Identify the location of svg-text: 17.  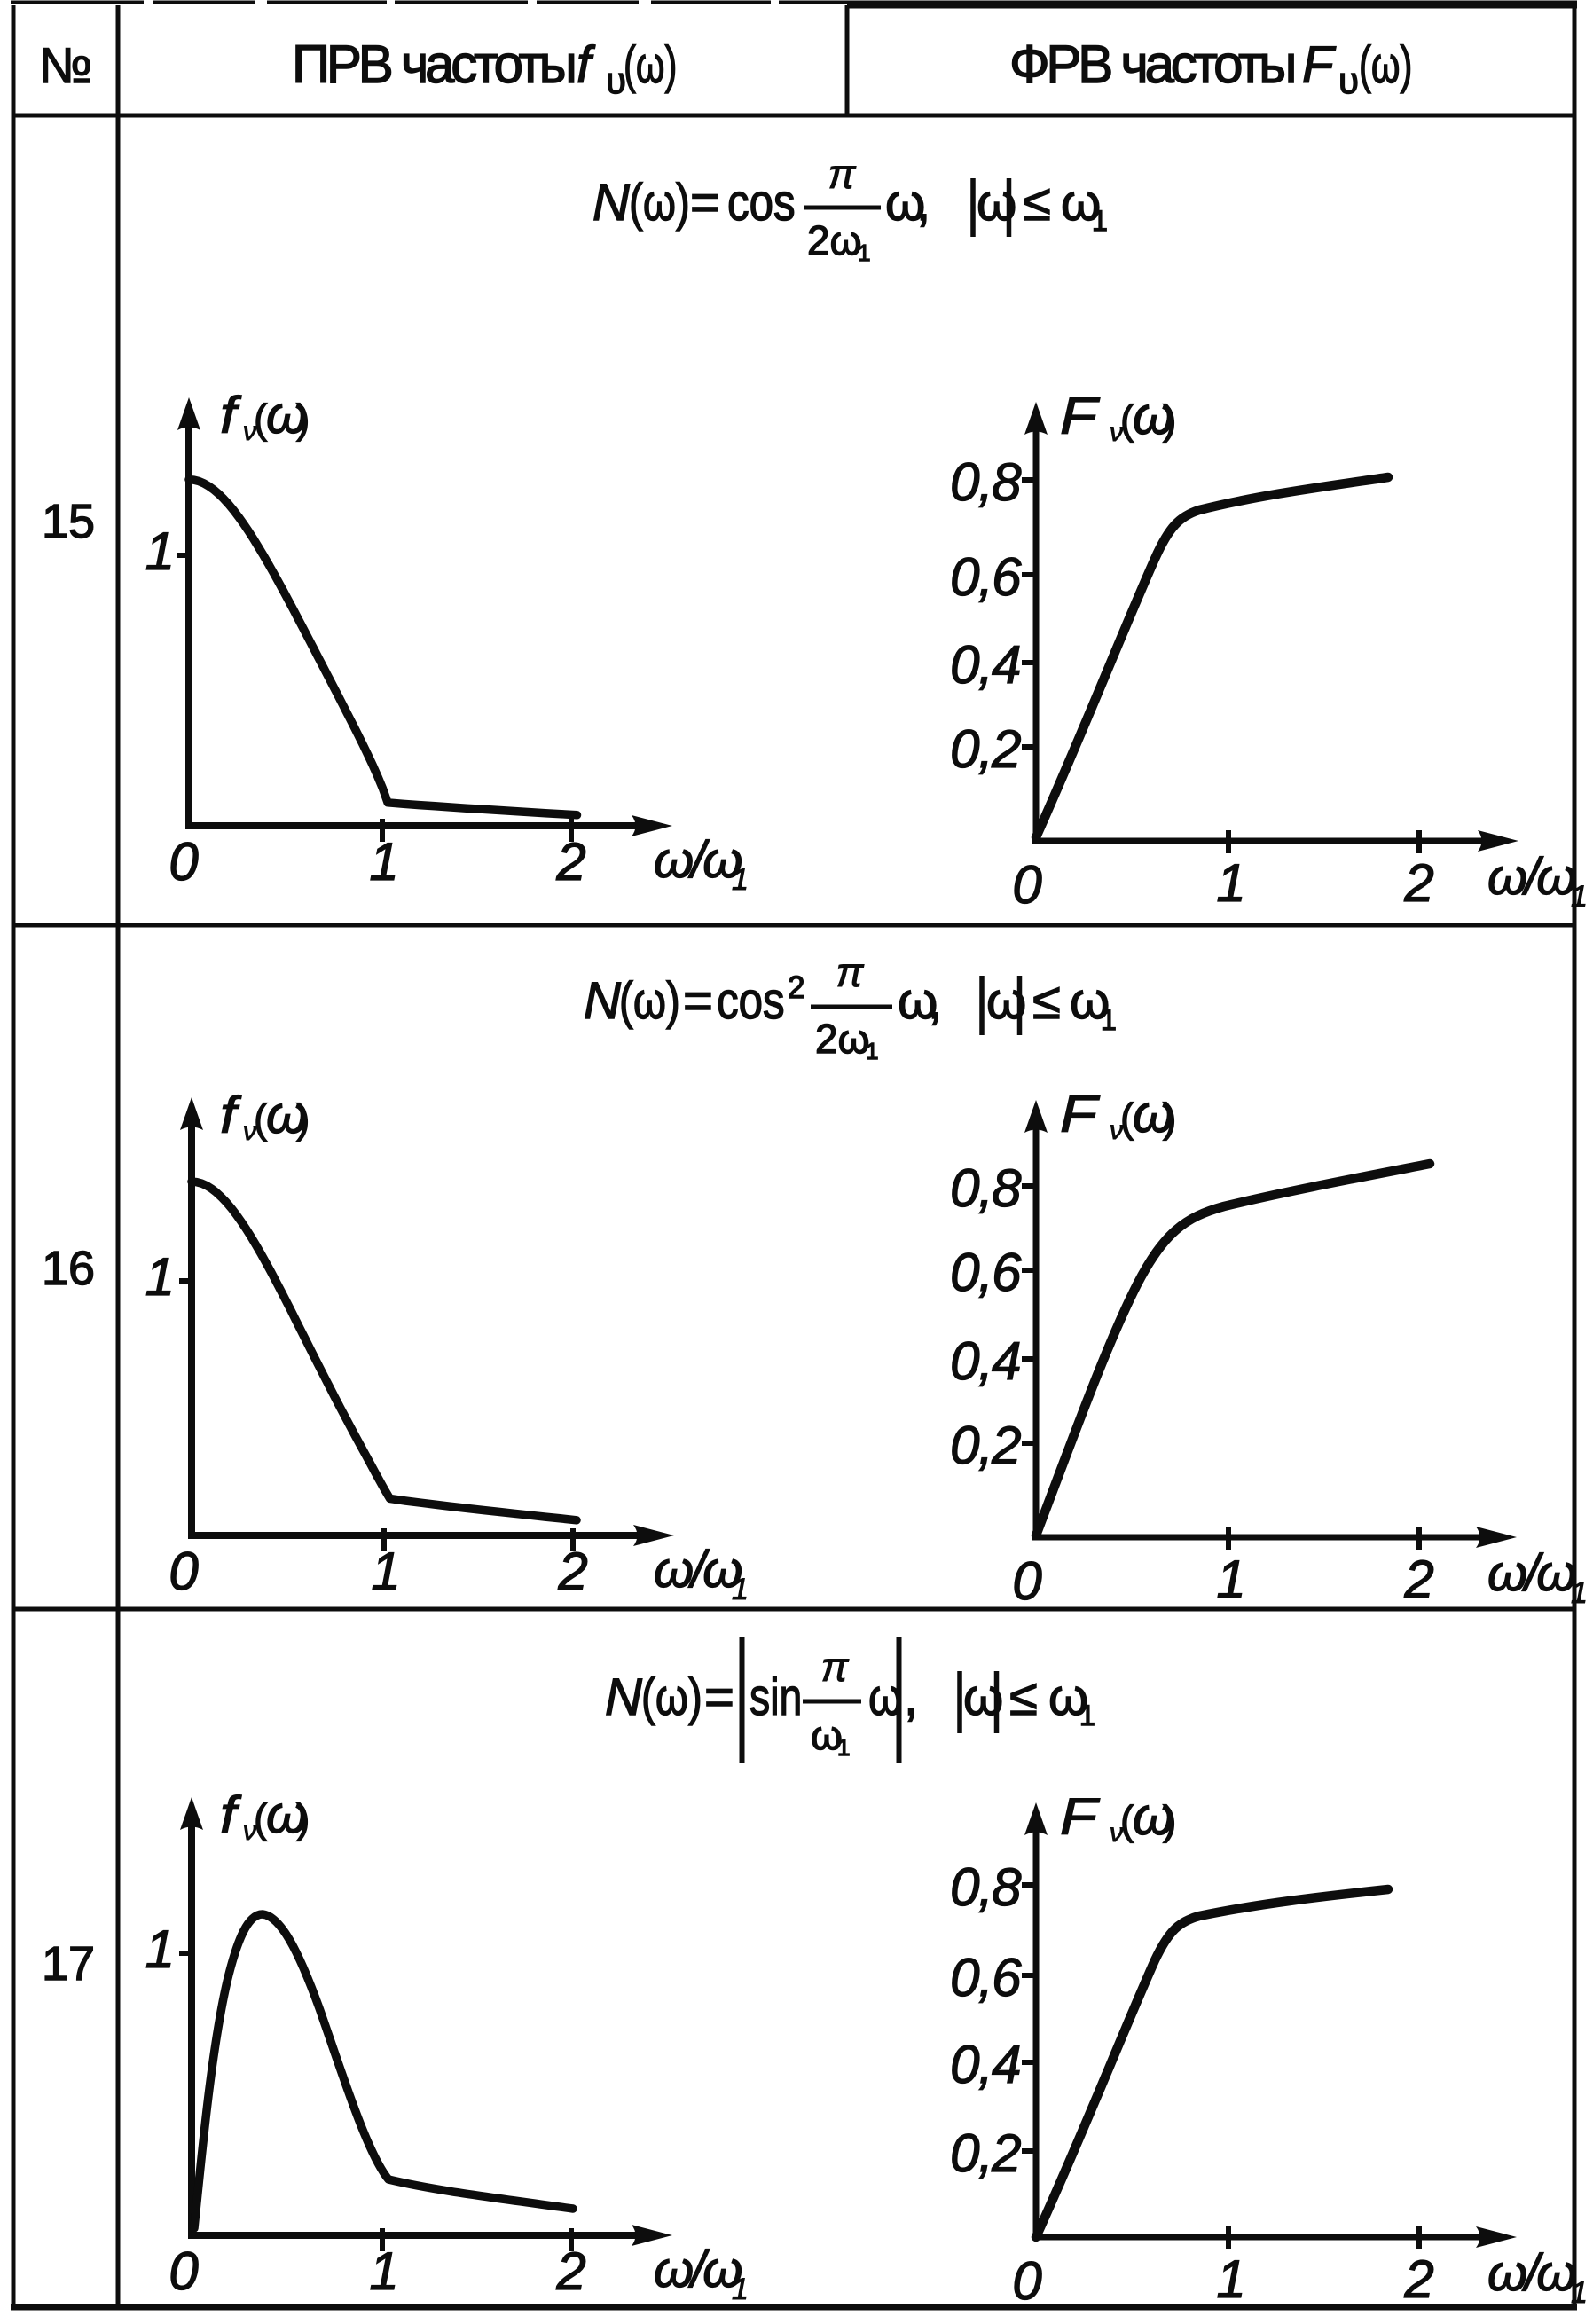
(68, 1963).